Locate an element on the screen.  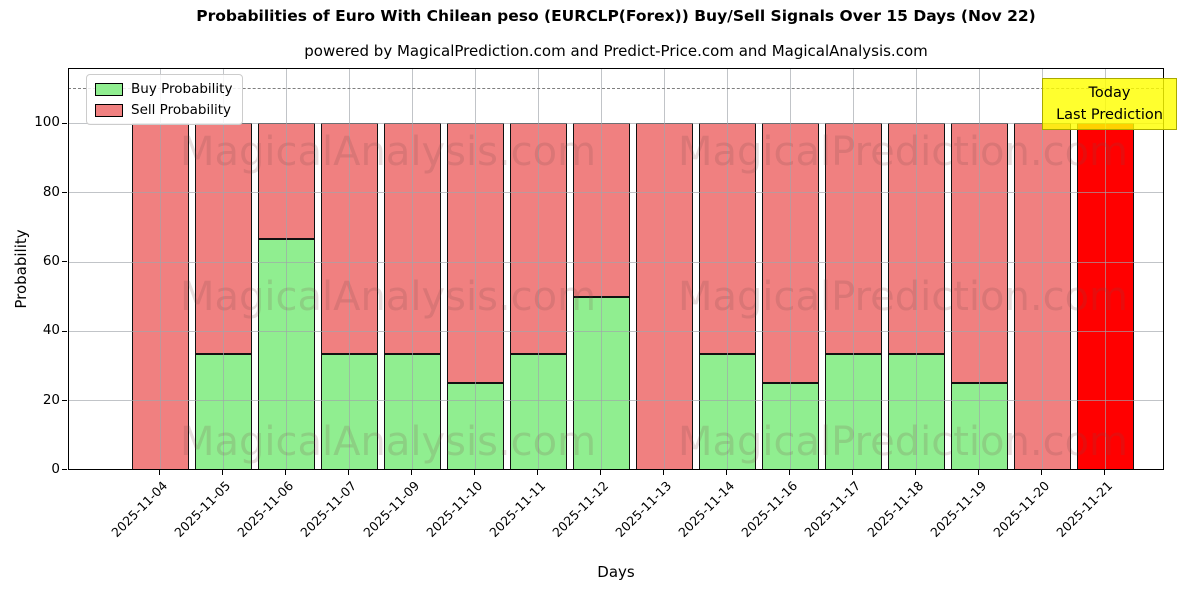
dashed-guideline is located at coordinates (616, 89).